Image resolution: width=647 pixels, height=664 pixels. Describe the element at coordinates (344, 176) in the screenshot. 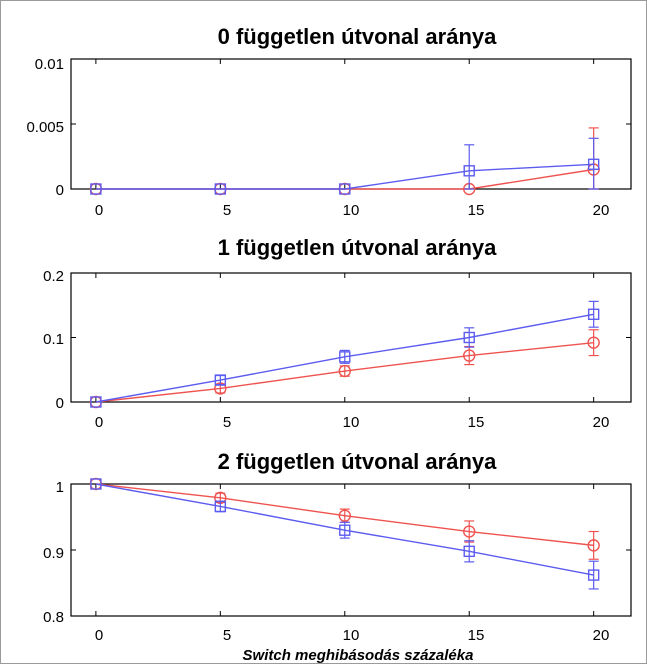

I see `series-line` at that location.